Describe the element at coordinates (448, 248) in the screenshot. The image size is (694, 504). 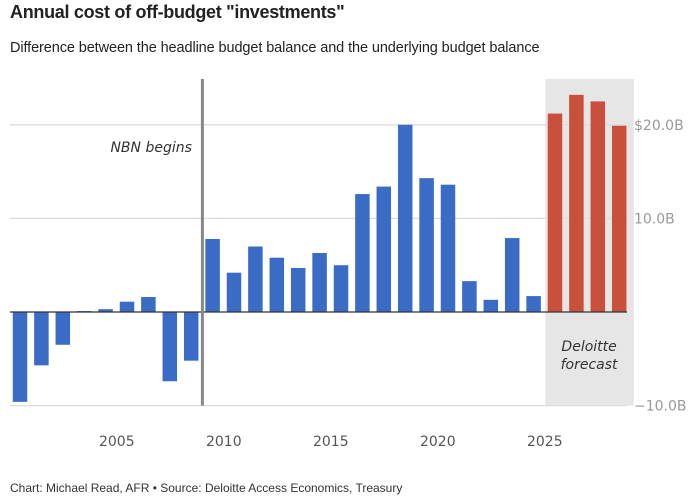
I see `bar-actual-2020` at that location.